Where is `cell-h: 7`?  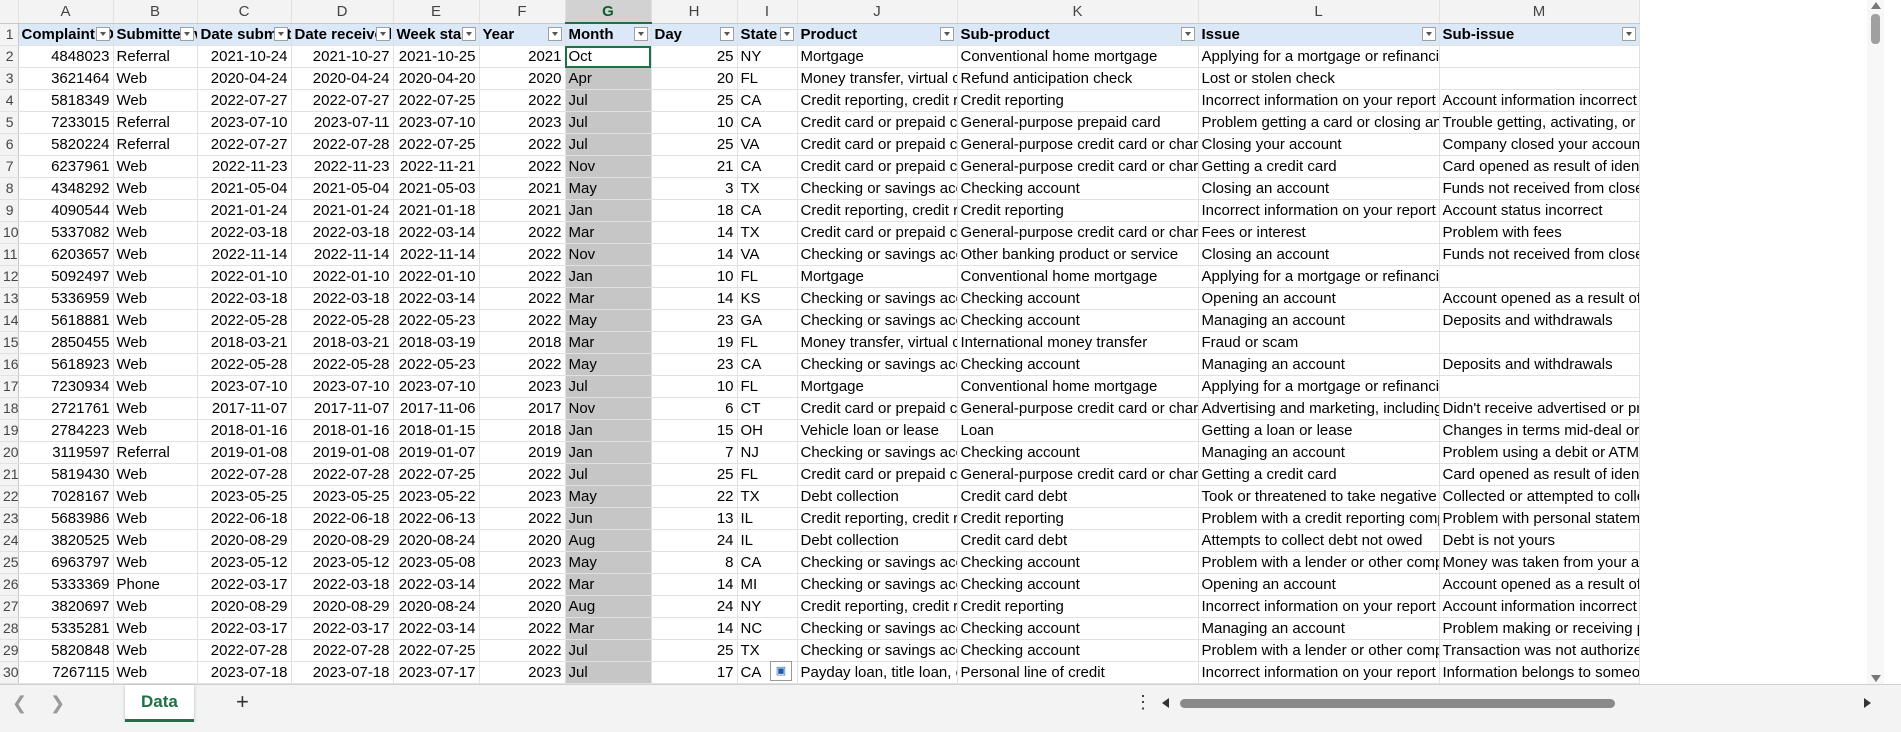 cell-h: 7 is located at coordinates (694, 452).